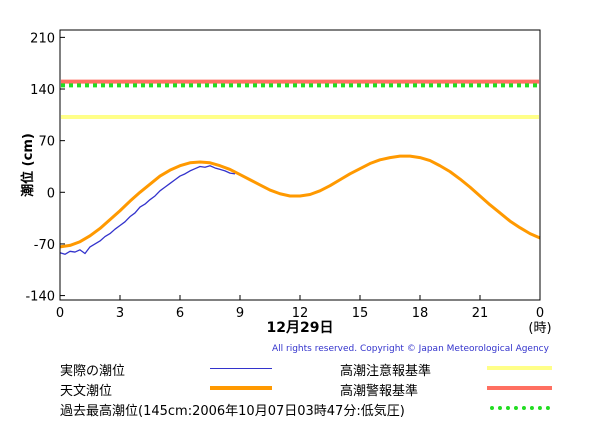 Image resolution: width=600 pixels, height=440 pixels. I want to click on series-actual-tide, so click(147, 210).